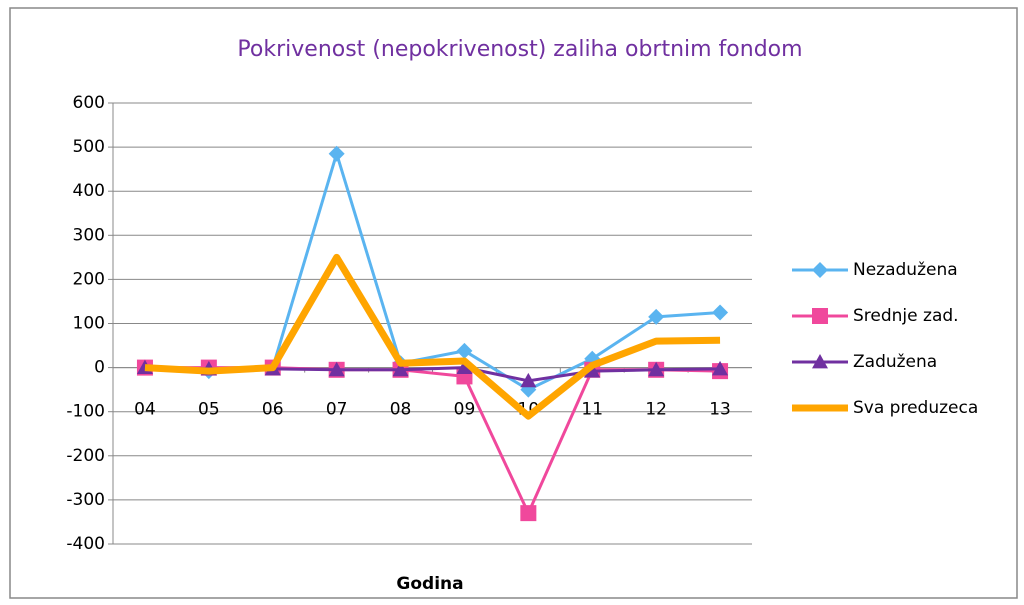 This screenshot has height=605, width=1024. What do you see at coordinates (465, 410) in the screenshot?
I see `x-tick-label: 09` at bounding box center [465, 410].